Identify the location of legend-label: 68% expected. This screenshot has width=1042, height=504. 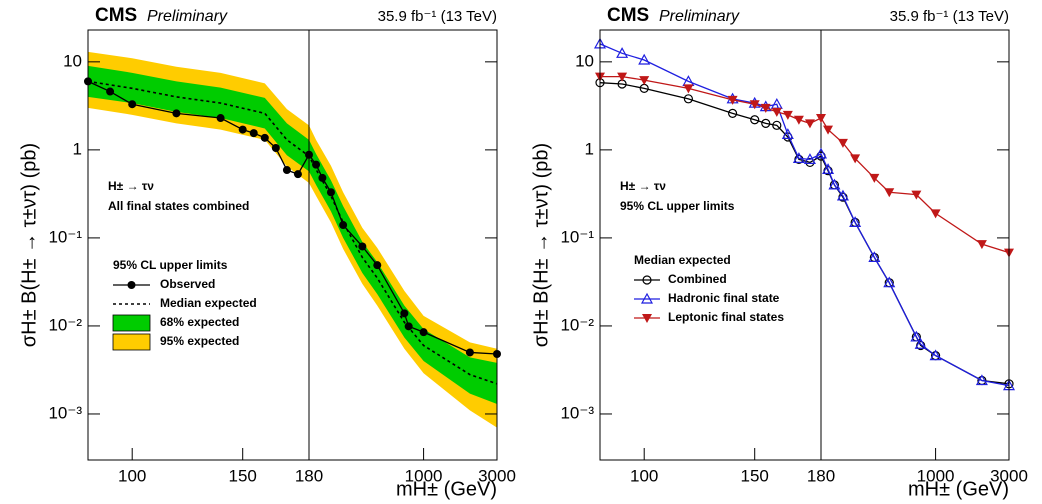
(199, 322).